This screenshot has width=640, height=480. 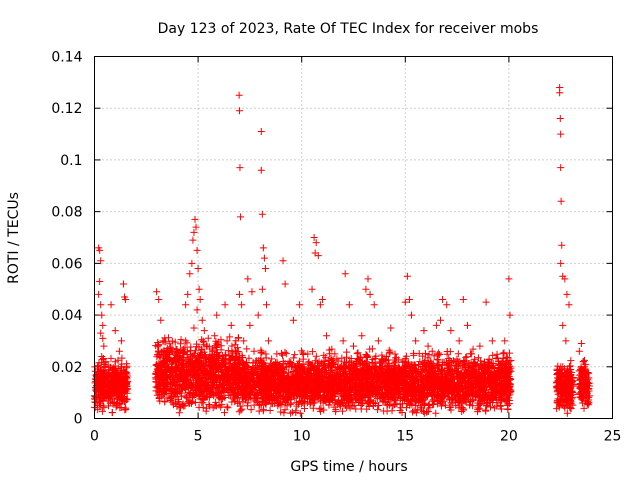 I want to click on x-tick-label: 5, so click(x=198, y=437).